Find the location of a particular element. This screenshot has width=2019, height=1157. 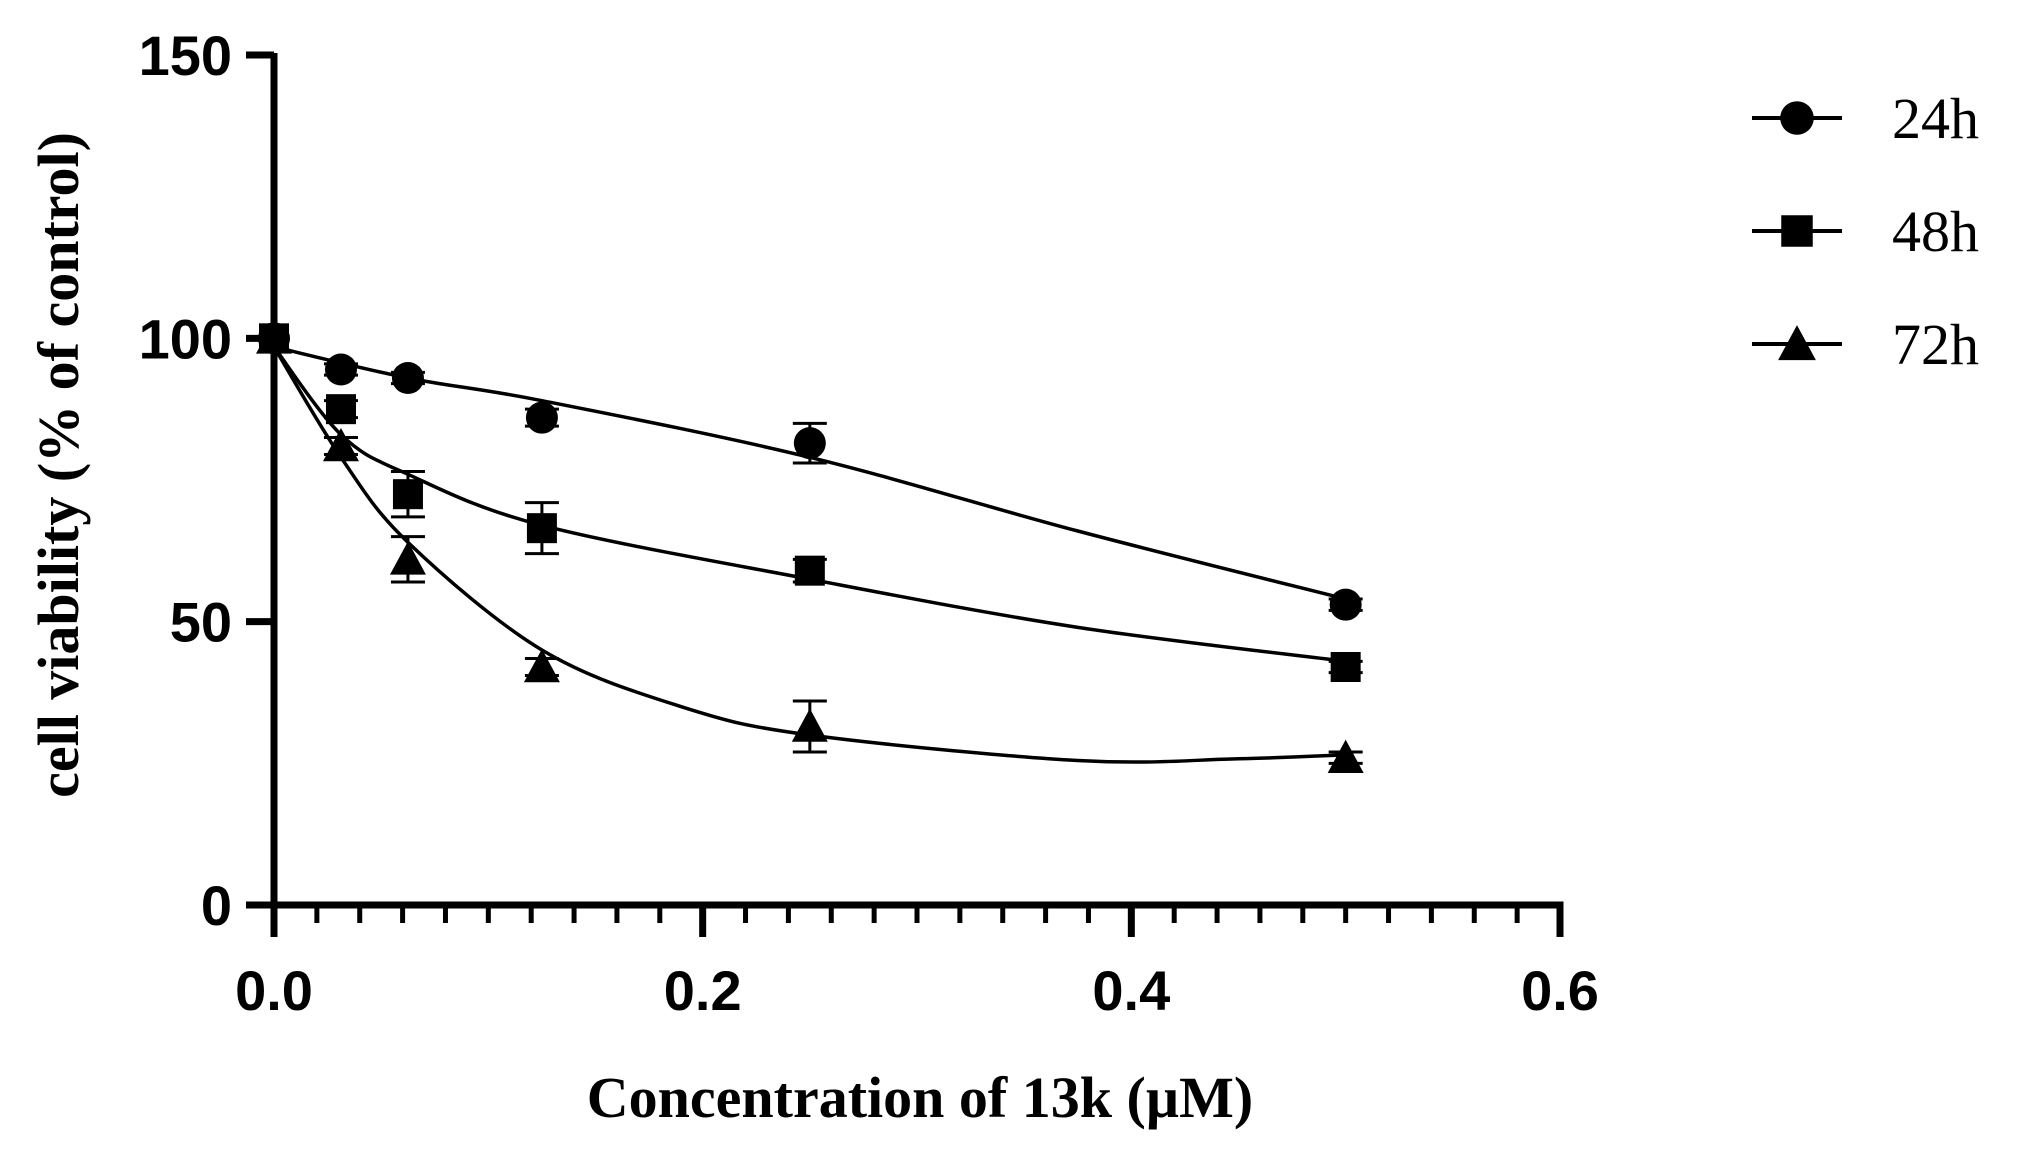

x-axis-title: Concentration of 13k (µM) is located at coordinates (920, 1097).